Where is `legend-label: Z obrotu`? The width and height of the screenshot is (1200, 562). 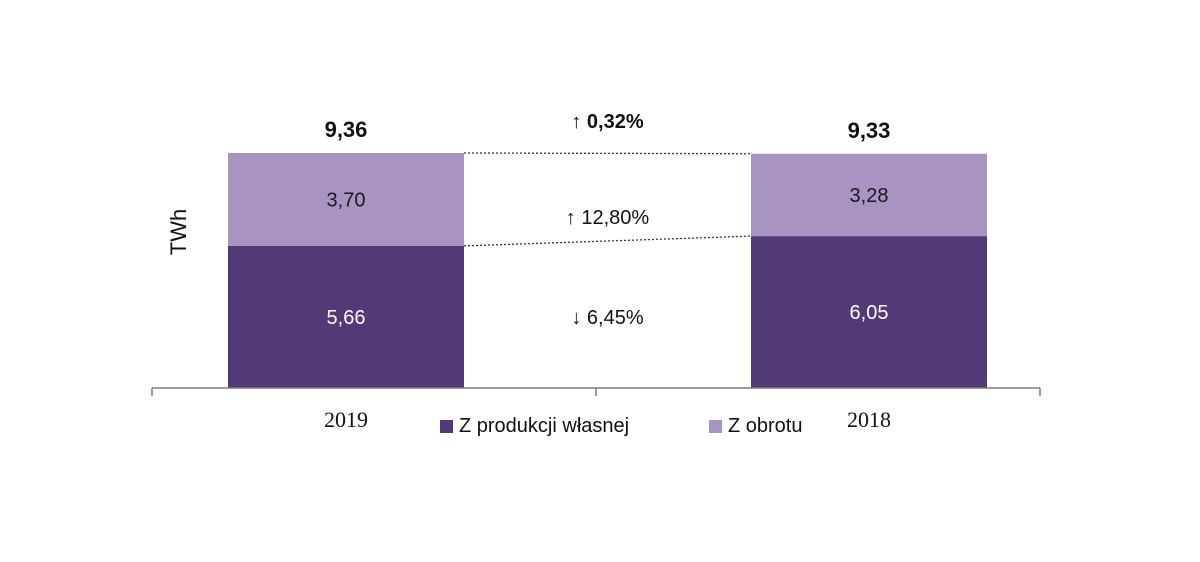 legend-label: Z obrotu is located at coordinates (765, 426).